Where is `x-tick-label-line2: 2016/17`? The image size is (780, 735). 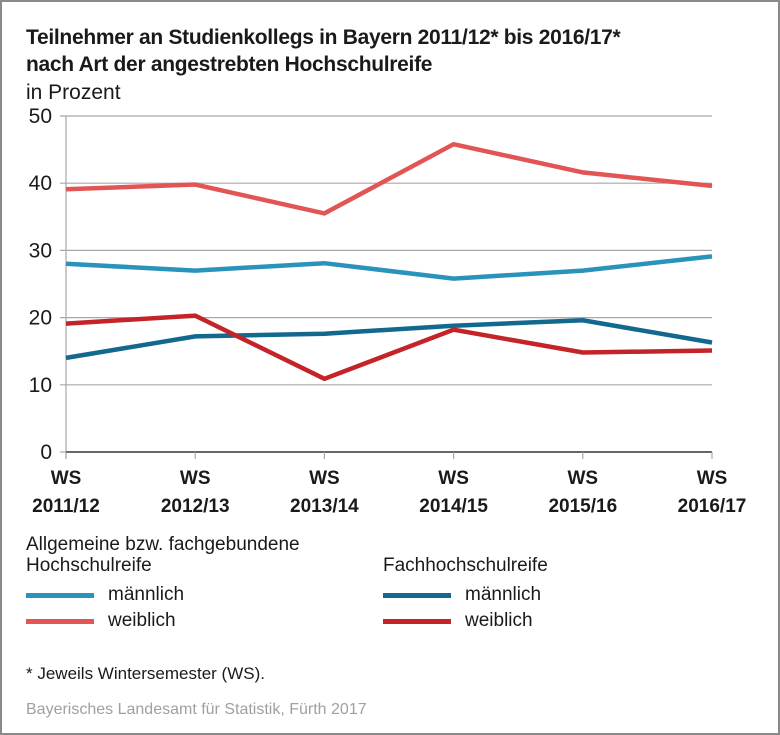
x-tick-label-line2: 2016/17 is located at coordinates (712, 506).